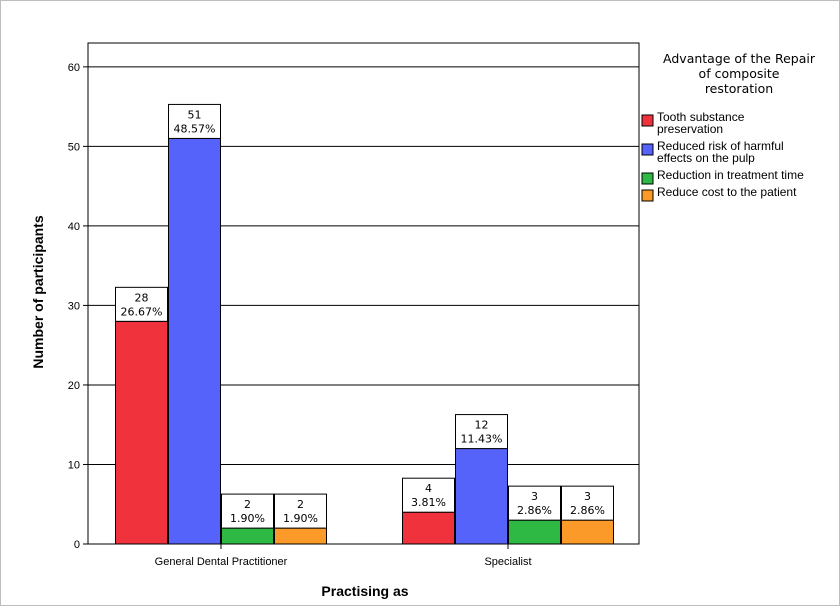 This screenshot has height=606, width=840. Describe the element at coordinates (727, 192) in the screenshot. I see `legend-label: Reduce cost to the patient` at that location.